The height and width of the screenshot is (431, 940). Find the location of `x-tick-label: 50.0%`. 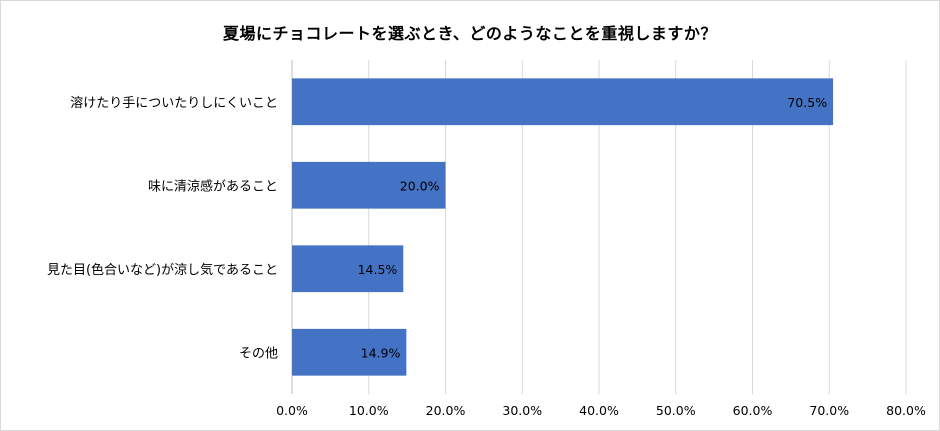

x-tick-label: 50.0% is located at coordinates (676, 410).